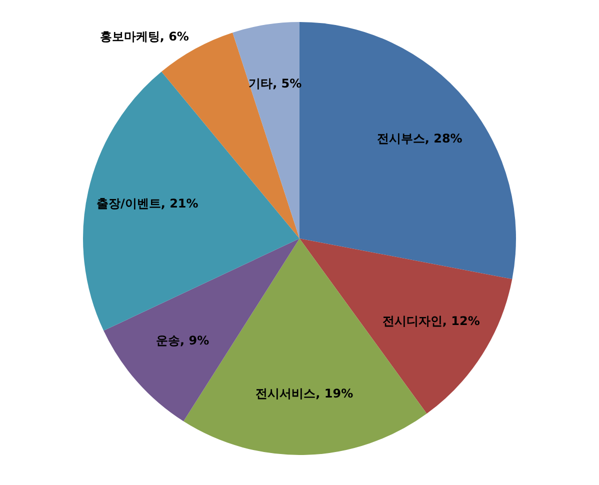  What do you see at coordinates (275, 83) in the screenshot?
I see `slice-label: 기타, 5%` at bounding box center [275, 83].